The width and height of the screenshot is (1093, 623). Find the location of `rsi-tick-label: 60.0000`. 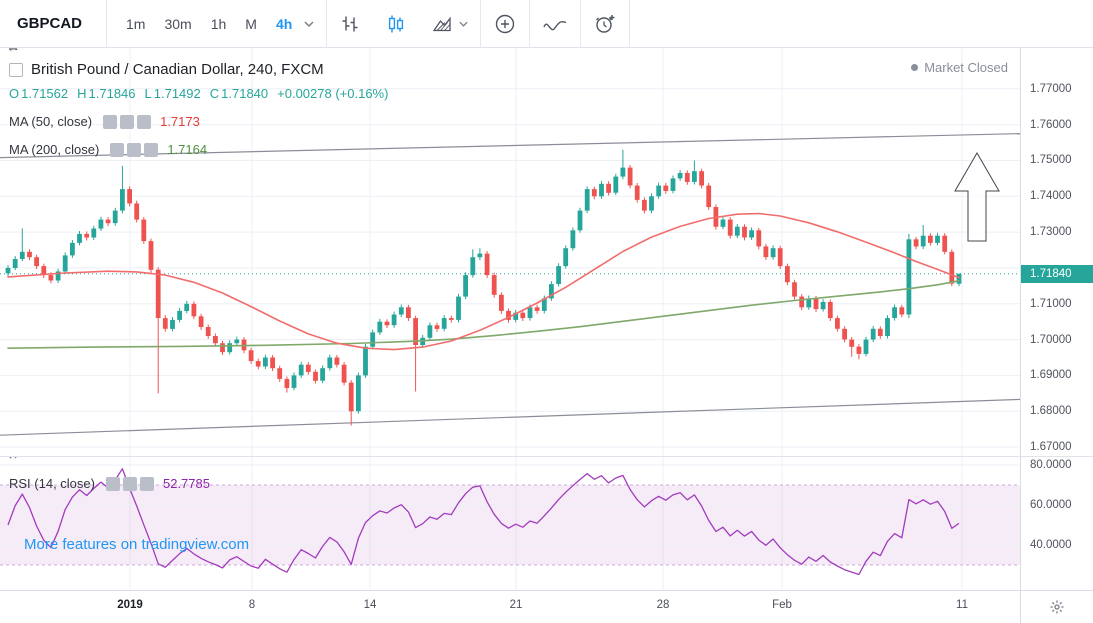

rsi-tick-label: 60.0000 is located at coordinates (1051, 505).